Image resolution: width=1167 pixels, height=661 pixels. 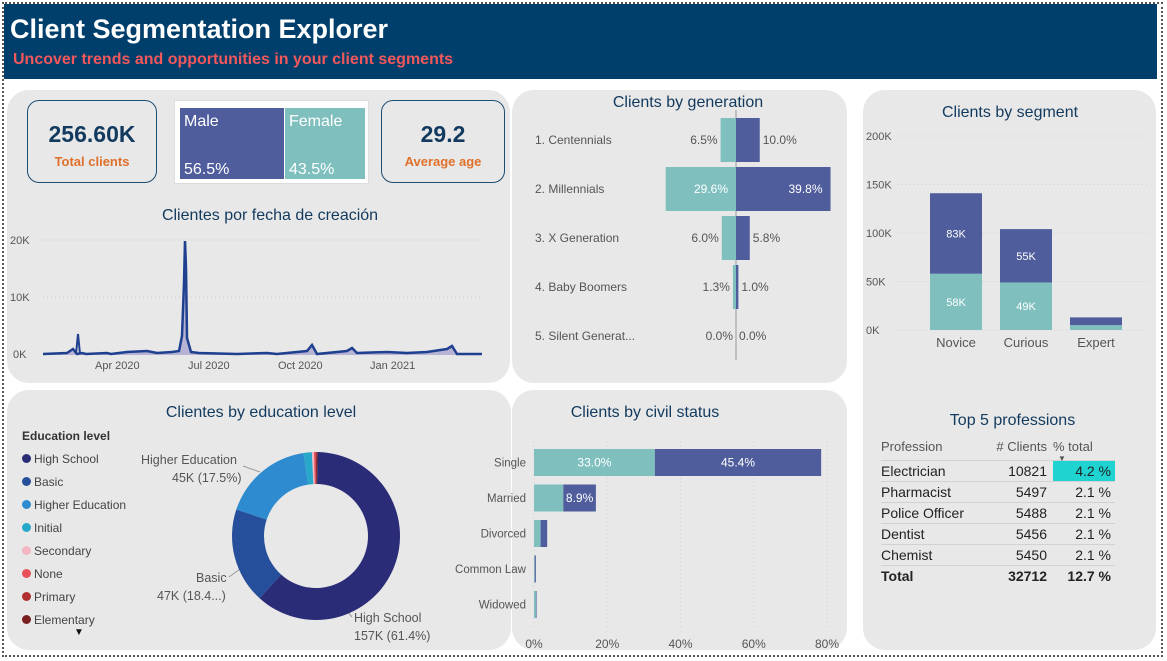 I want to click on generation-male-value: 5.8%, so click(x=767, y=238).